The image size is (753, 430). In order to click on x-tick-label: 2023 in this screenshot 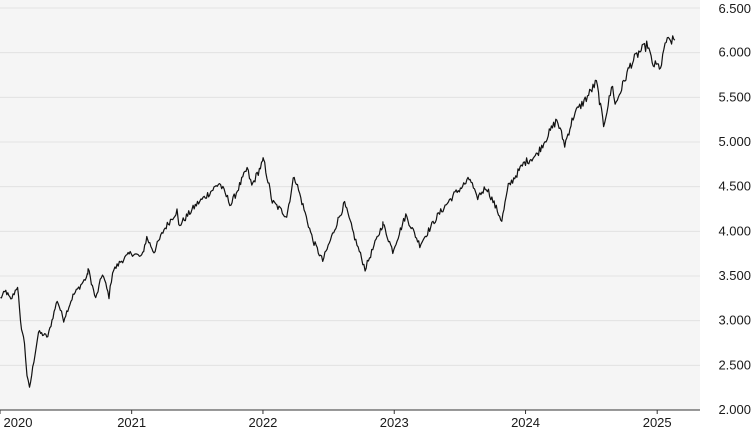, I will do `click(394, 422)`.